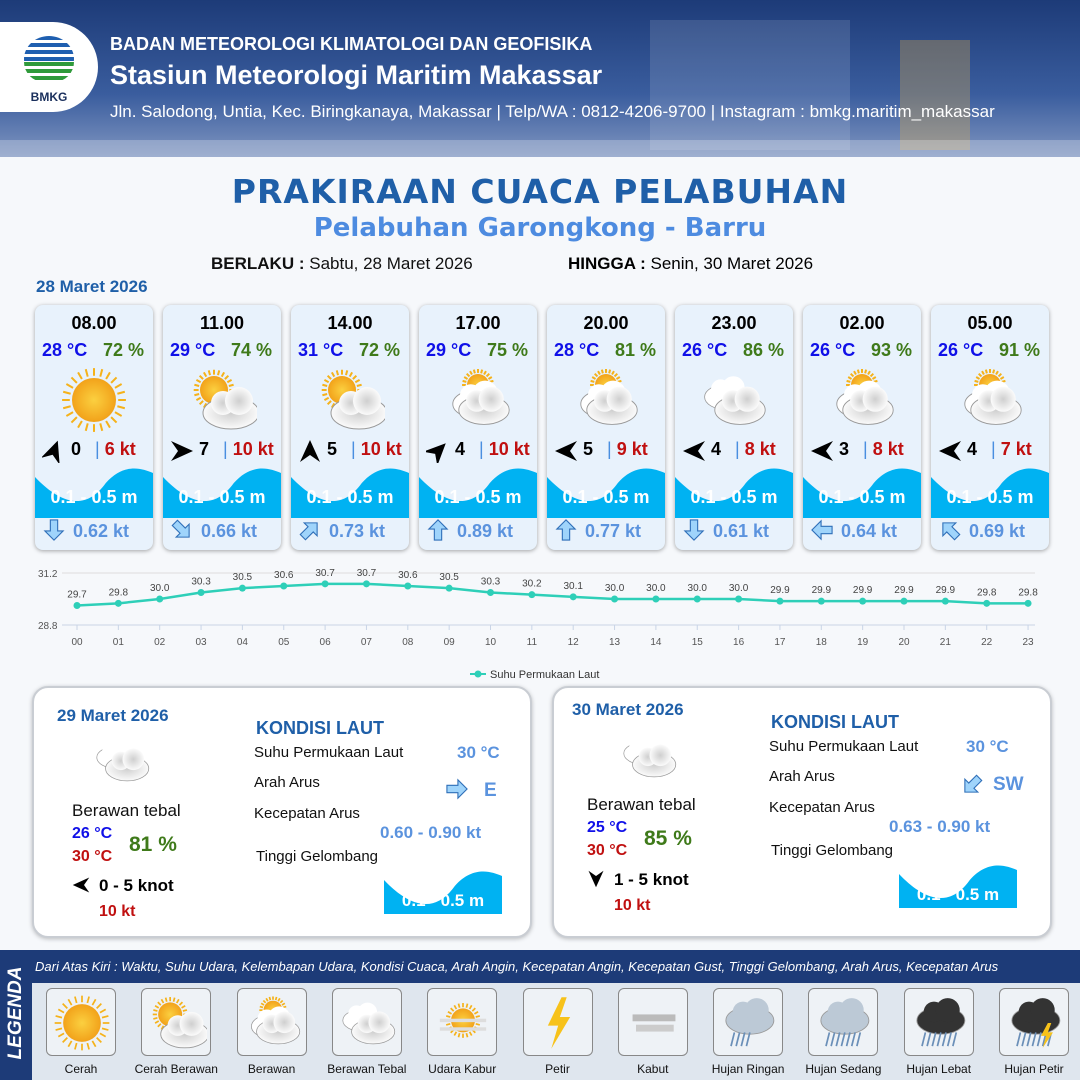 Image resolution: width=1080 pixels, height=1080 pixels. What do you see at coordinates (81, 1022) in the screenshot?
I see `cerah-icon` at bounding box center [81, 1022].